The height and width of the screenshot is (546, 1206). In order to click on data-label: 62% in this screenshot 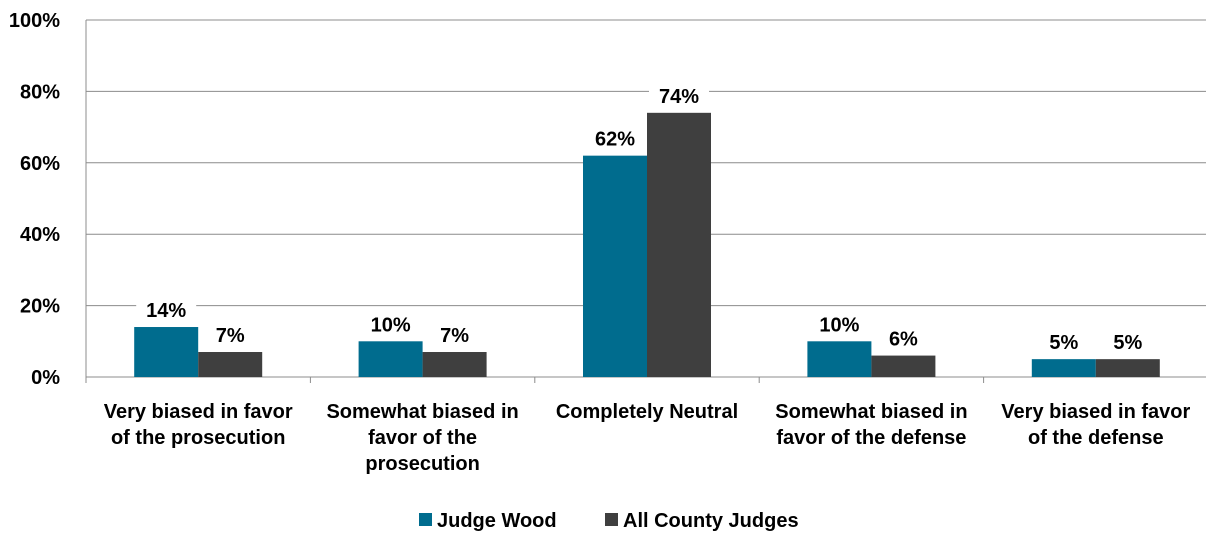, I will do `click(615, 140)`.